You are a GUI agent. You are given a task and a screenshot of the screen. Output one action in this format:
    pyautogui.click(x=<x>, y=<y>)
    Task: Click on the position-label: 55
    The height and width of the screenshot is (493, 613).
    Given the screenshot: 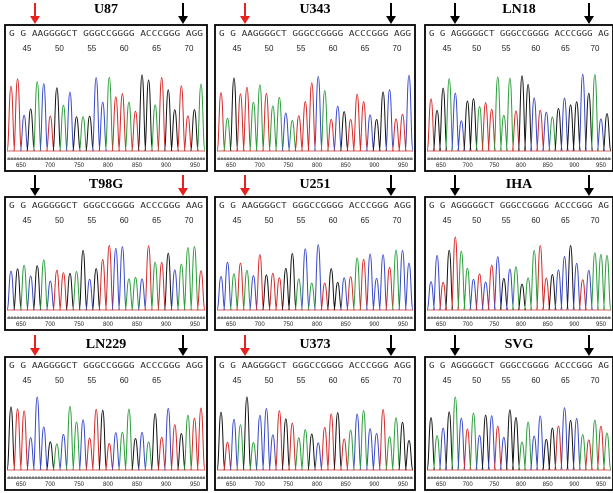 What is the action you would take?
    pyautogui.click(x=301, y=48)
    